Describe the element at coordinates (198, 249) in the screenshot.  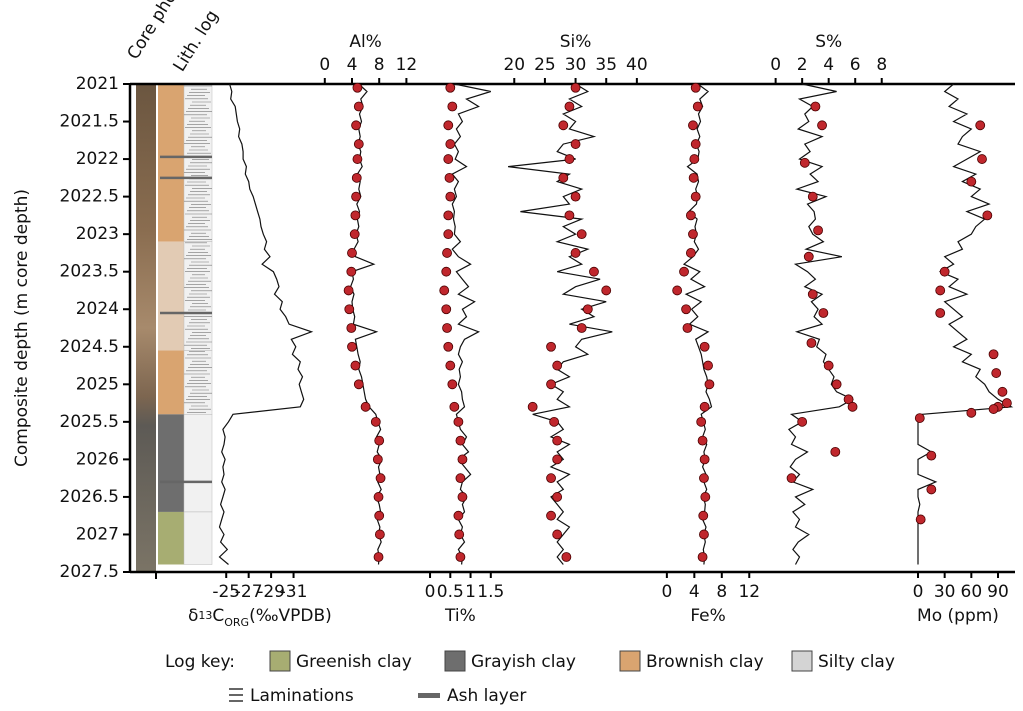
I see `laminations` at that location.